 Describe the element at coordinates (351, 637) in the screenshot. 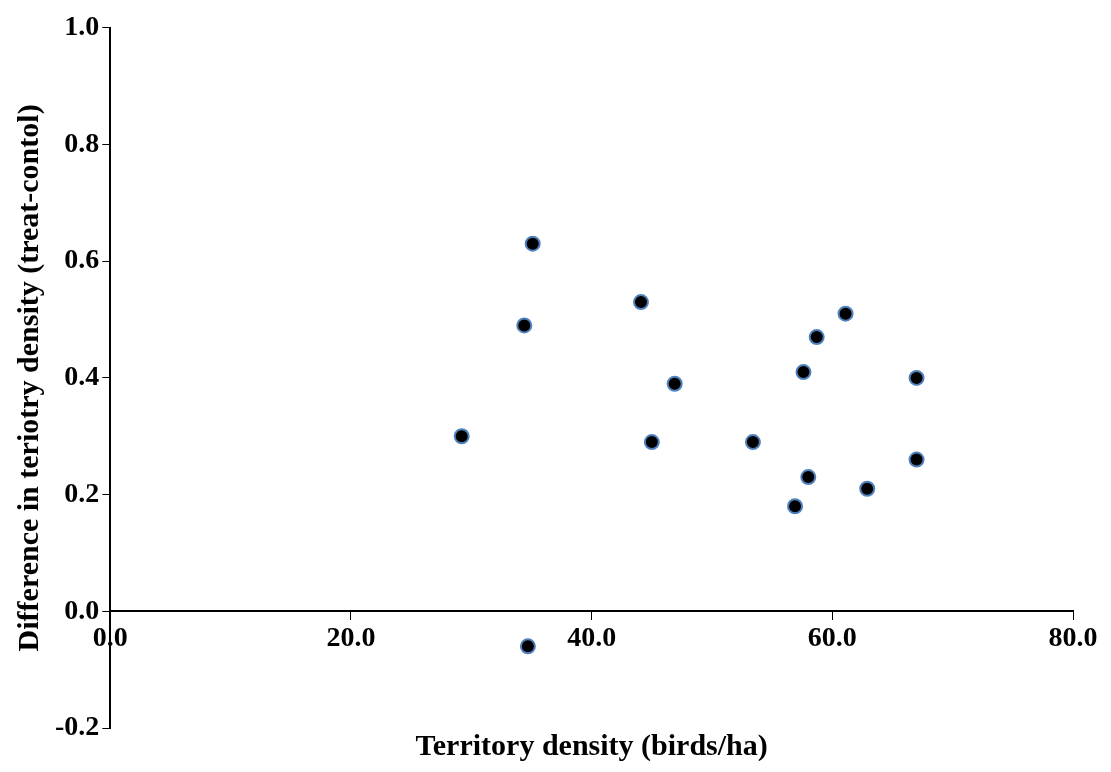

I see `x-tick-label: 20.0` at that location.